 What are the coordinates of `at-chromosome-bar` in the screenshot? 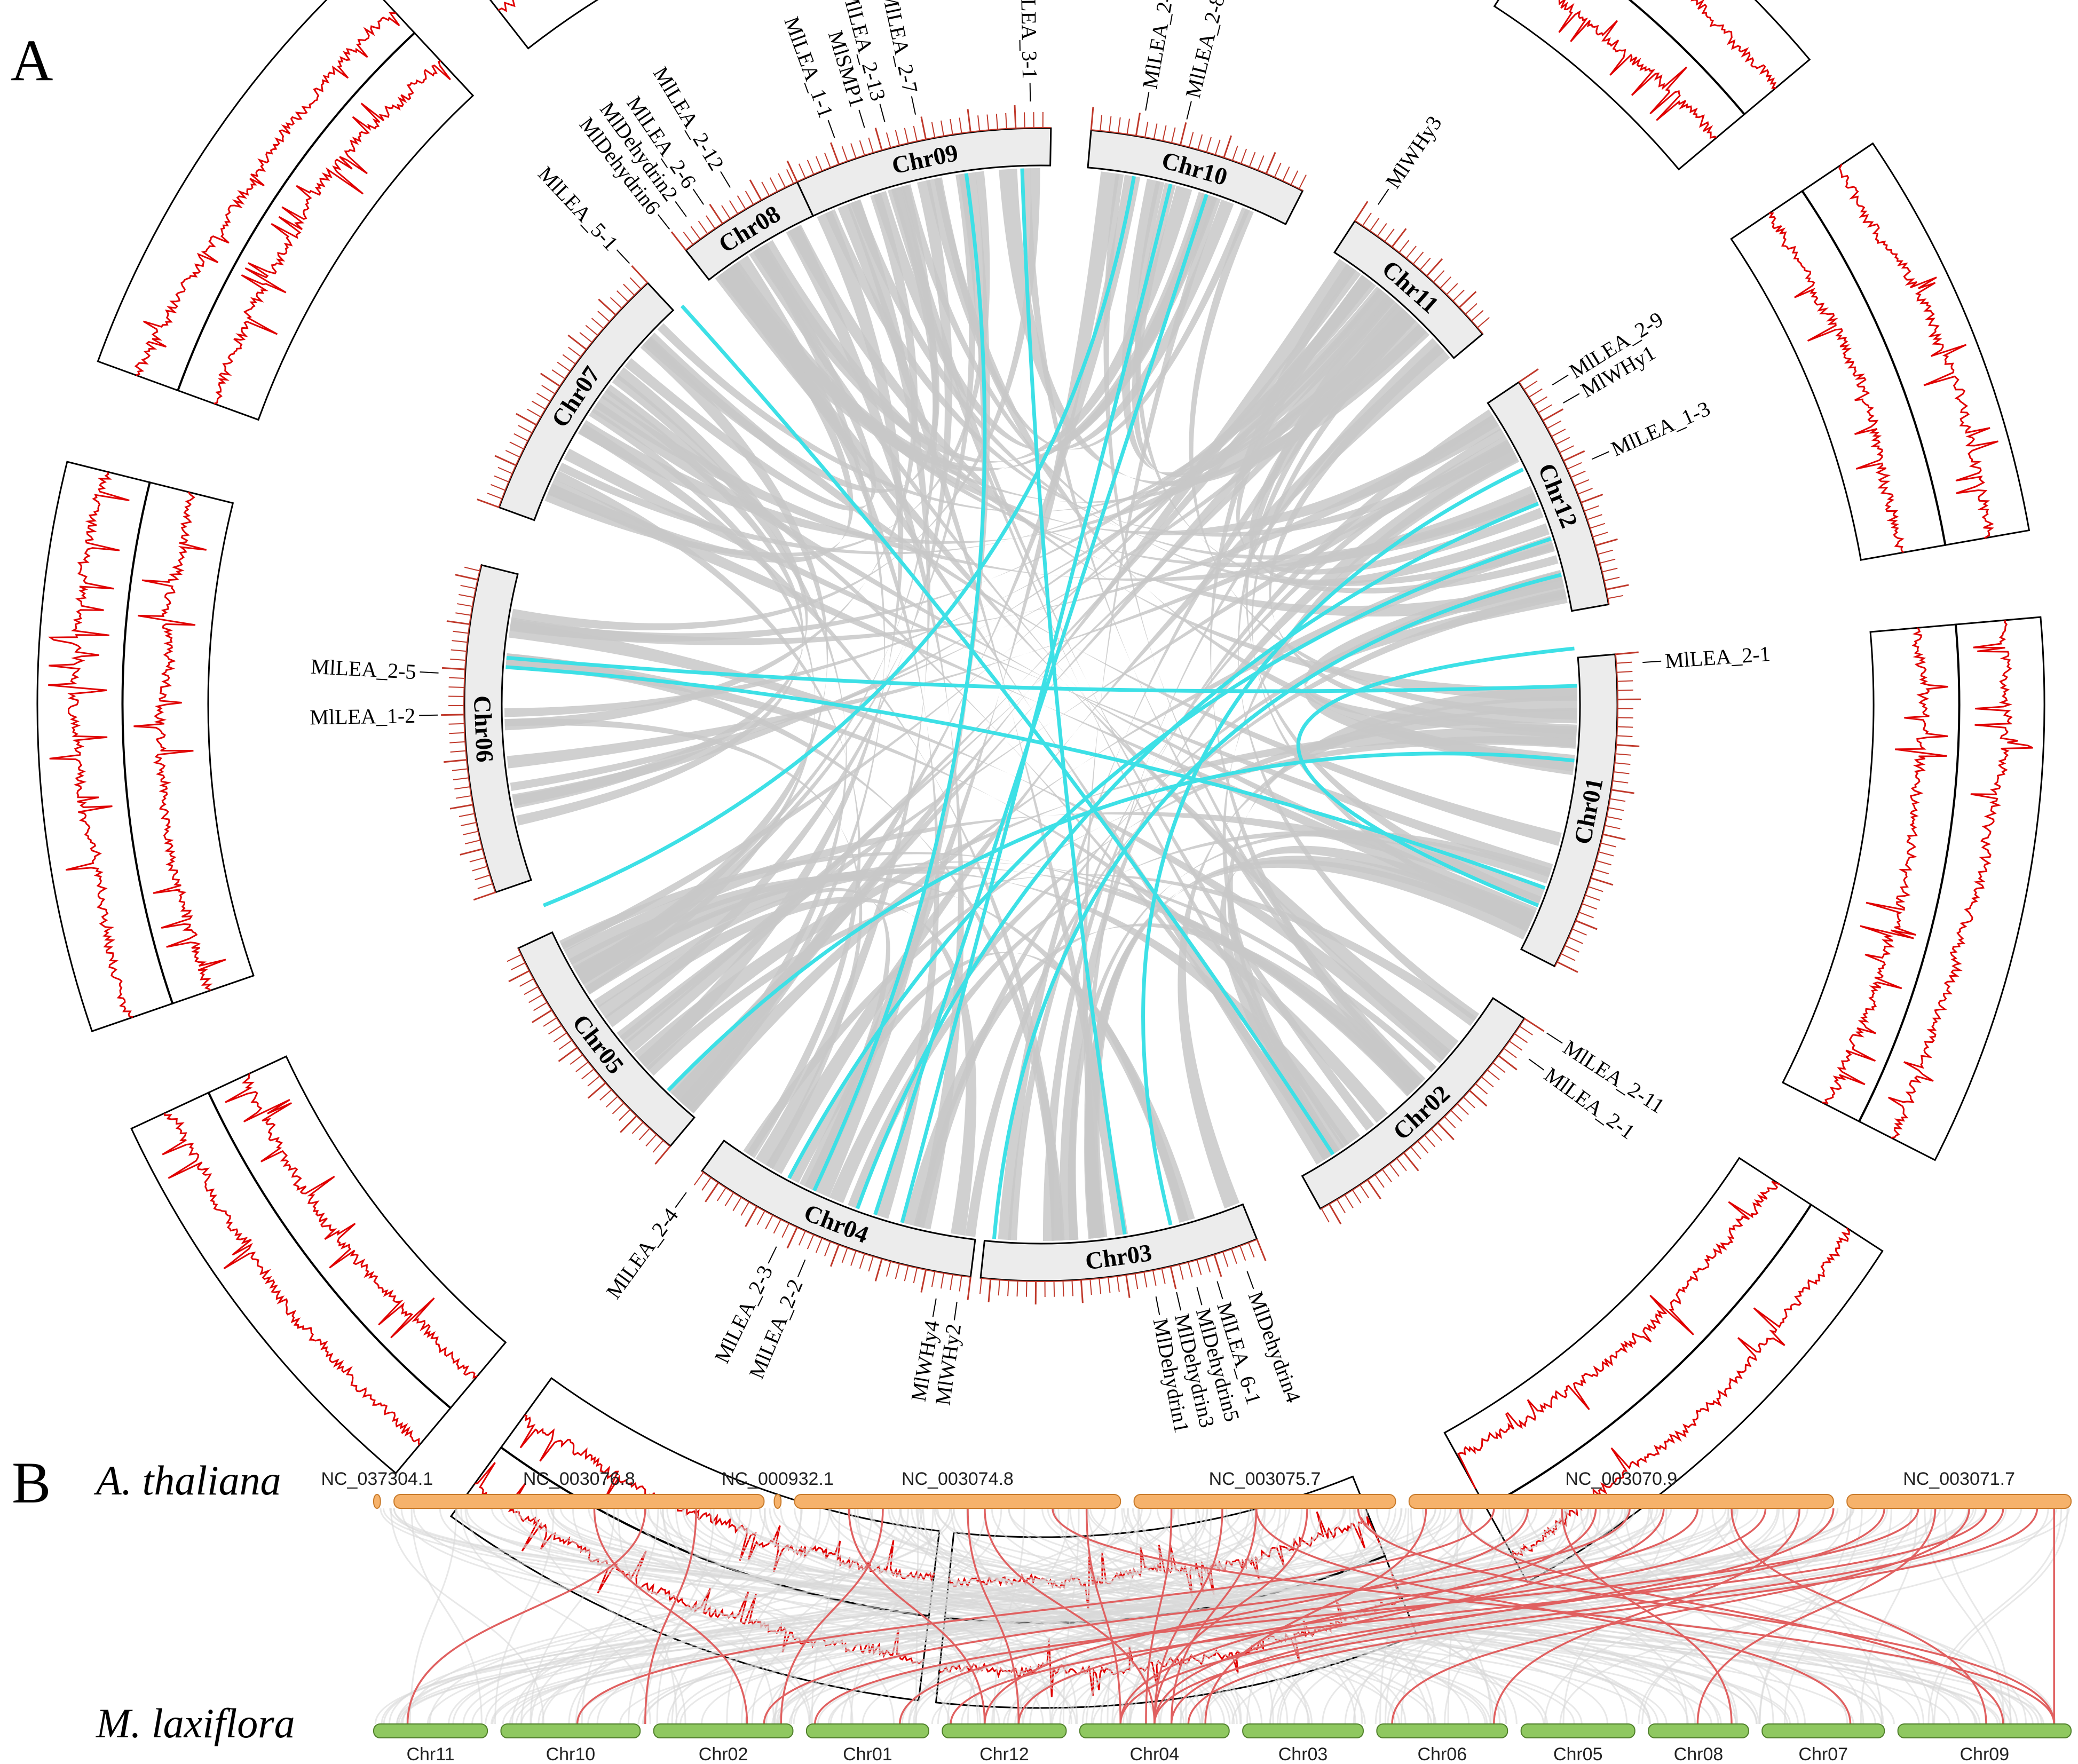 It's located at (958, 1501).